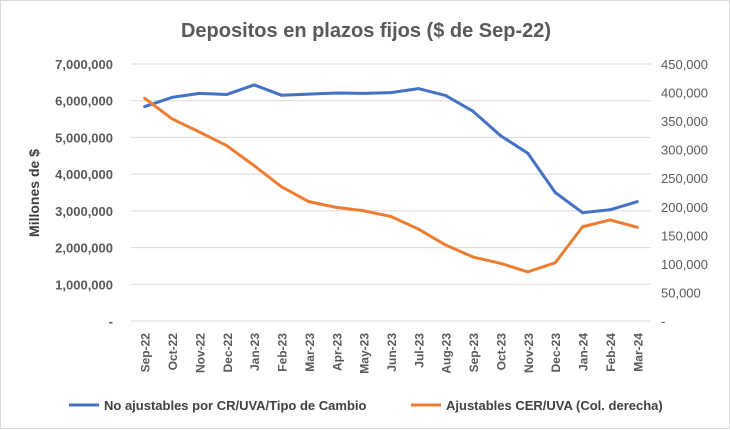 The width and height of the screenshot is (730, 430). I want to click on y-tick-label: 5,000,000, so click(84, 137).